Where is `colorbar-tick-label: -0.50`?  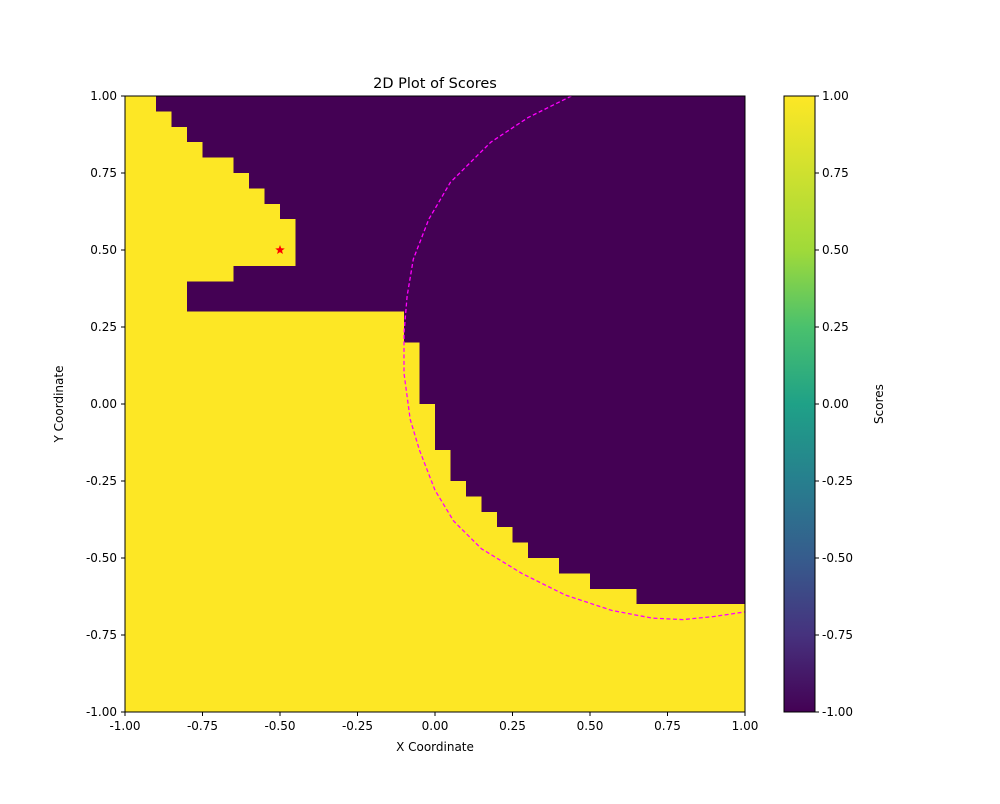 colorbar-tick-label: -0.50 is located at coordinates (837, 558).